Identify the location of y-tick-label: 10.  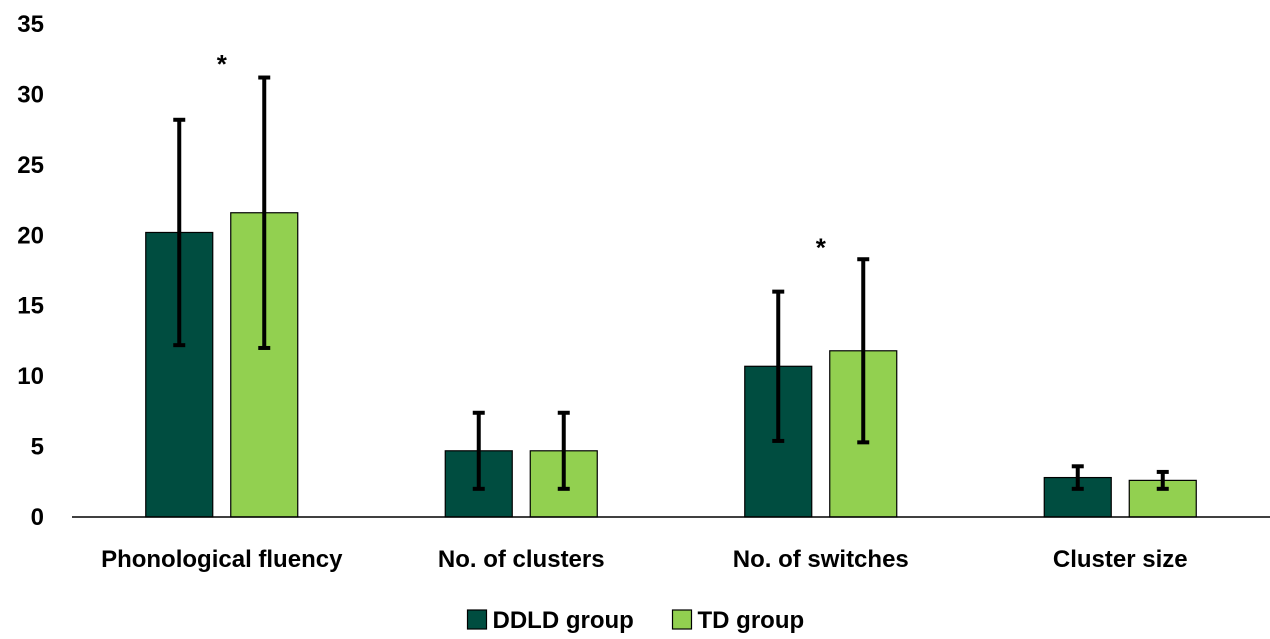
(30, 376).